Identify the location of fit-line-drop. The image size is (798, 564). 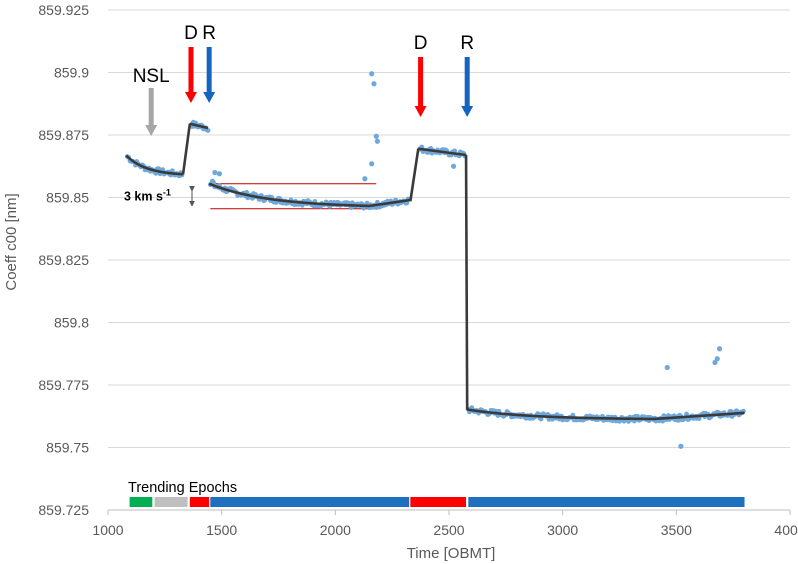
(466, 282).